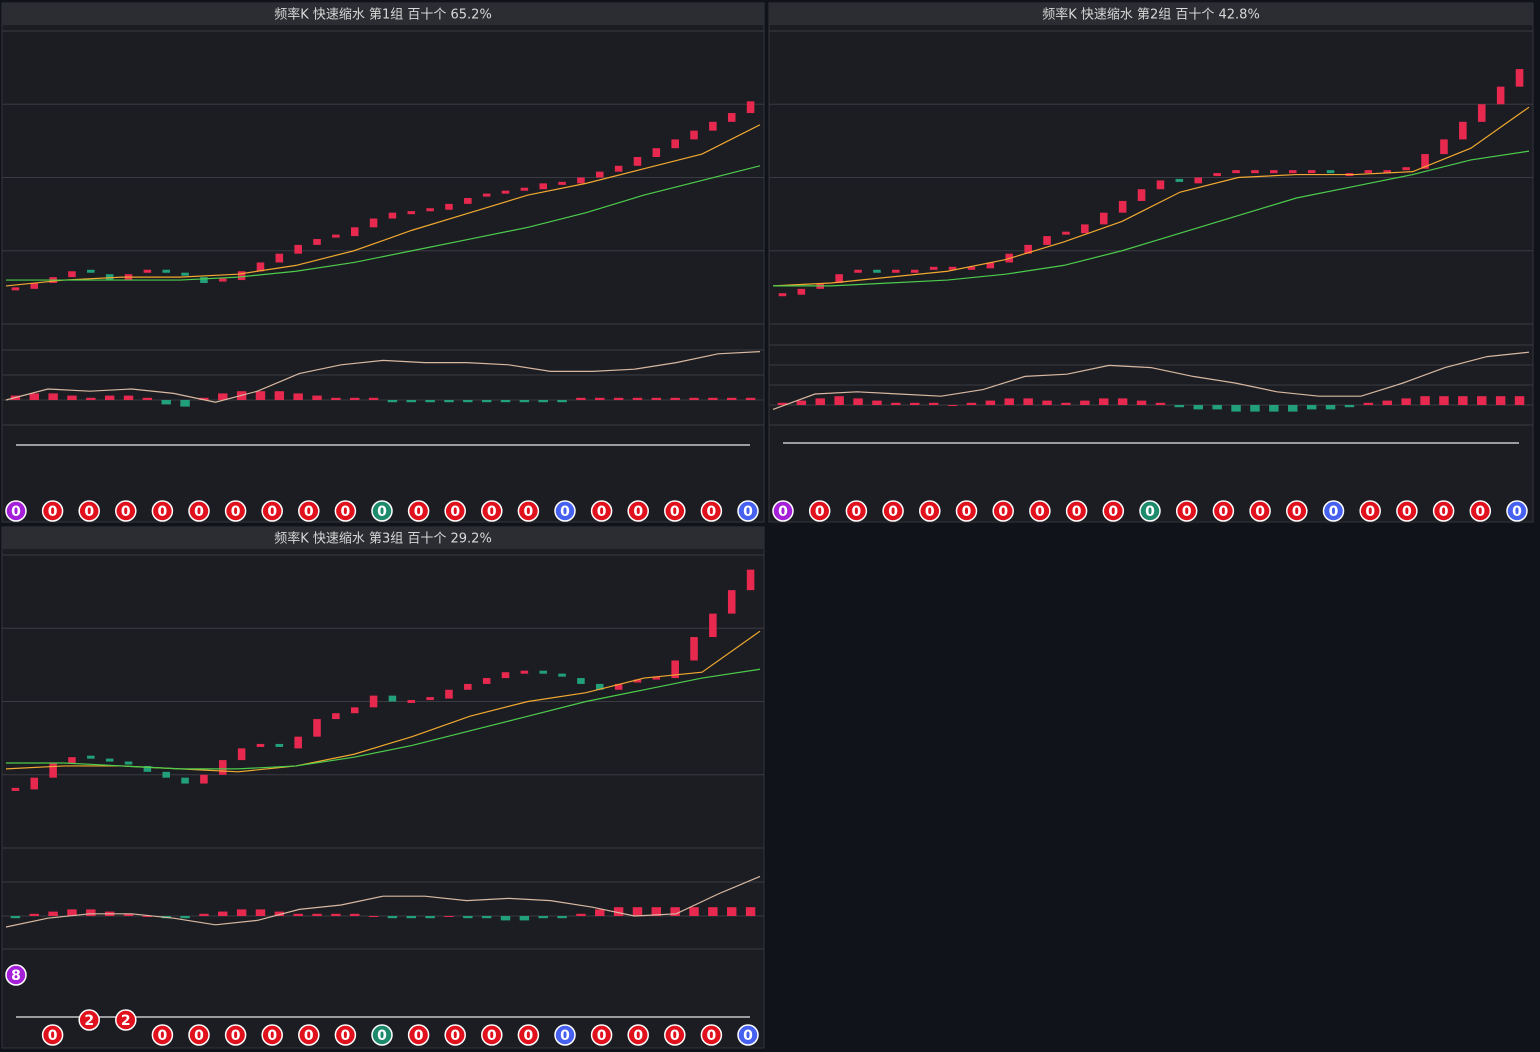 Image resolution: width=1540 pixels, height=1052 pixels. I want to click on panel-title: 频率K 快速缩水 第1组 百十个 65.2%, so click(383, 15).